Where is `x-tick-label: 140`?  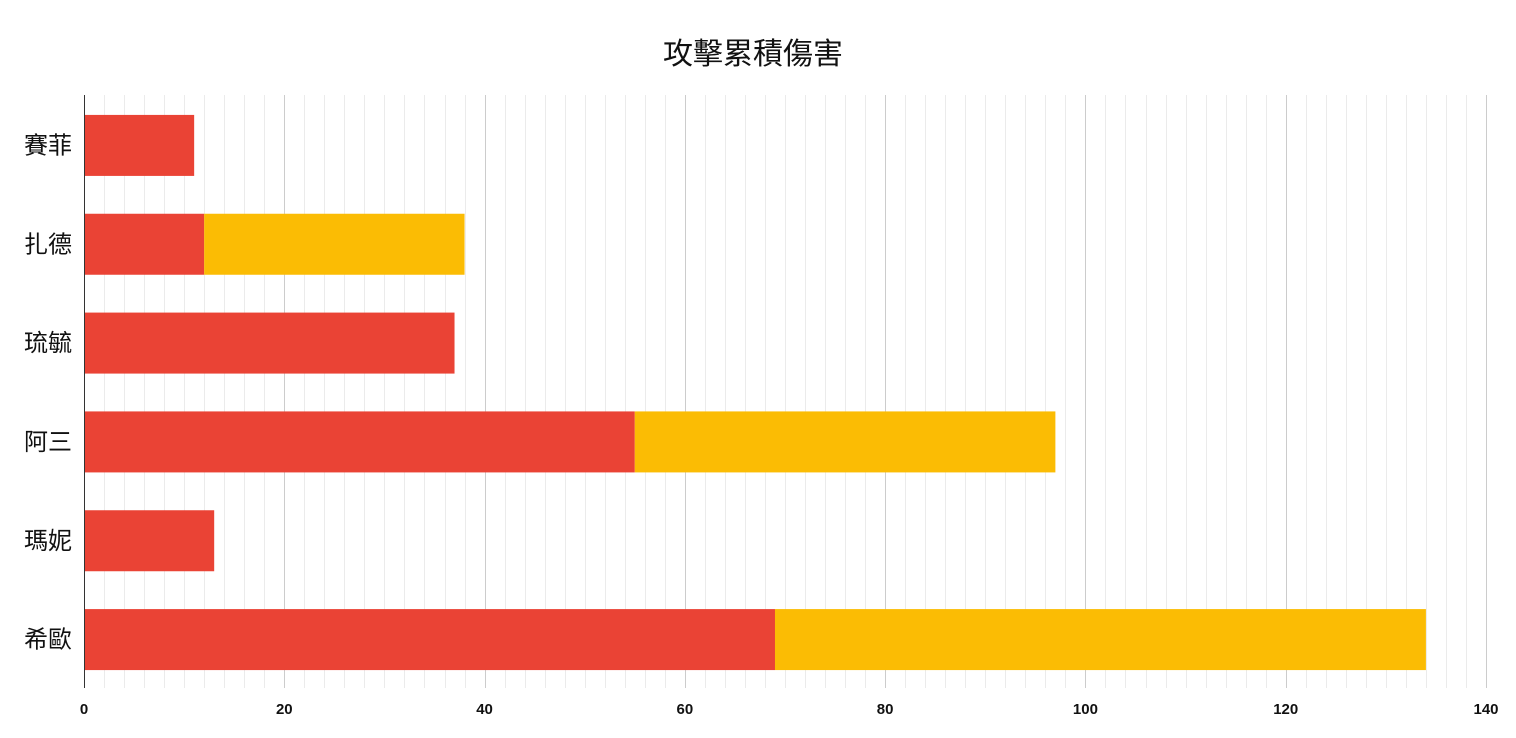 x-tick-label: 140 is located at coordinates (1485, 709).